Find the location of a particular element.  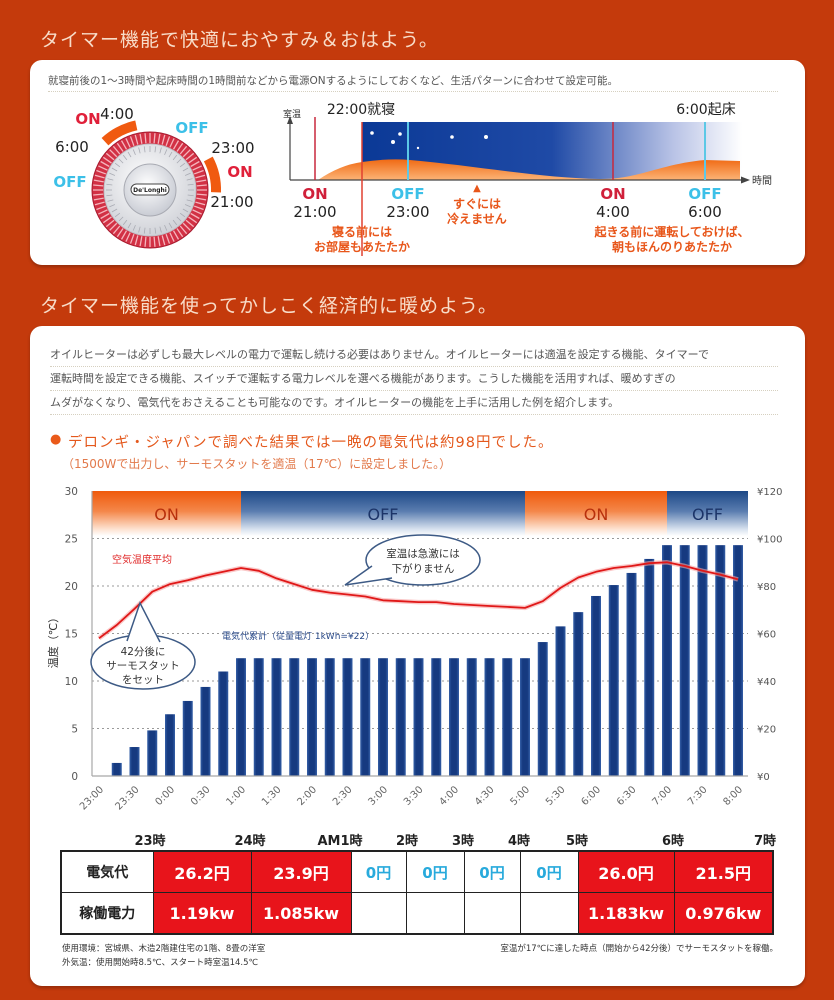

note-before-wake: 起きる前に運転しておけば、 is located at coordinates (671, 231).